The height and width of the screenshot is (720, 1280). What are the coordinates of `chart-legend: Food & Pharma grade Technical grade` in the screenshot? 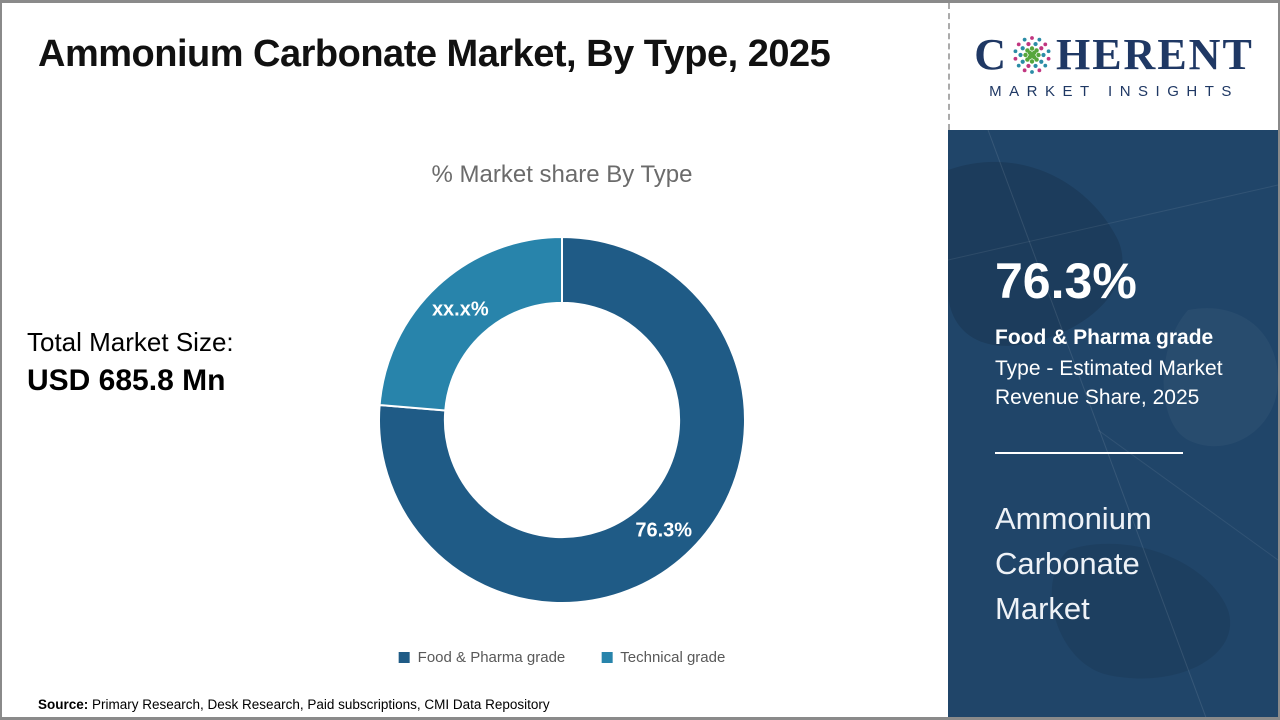 It's located at (561, 657).